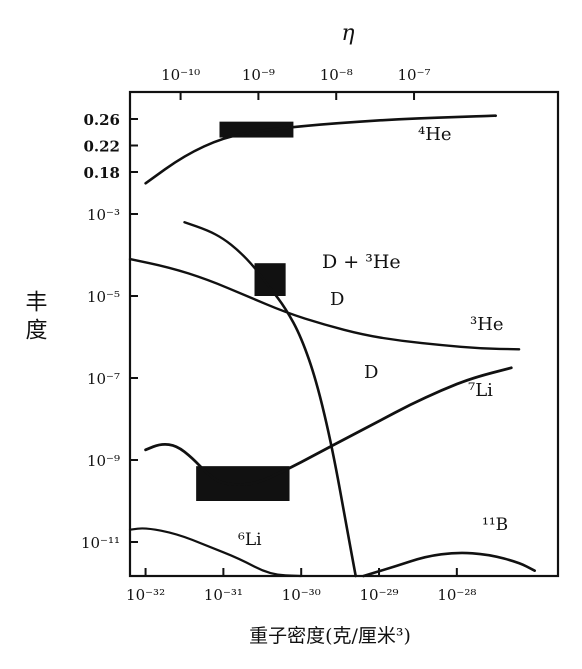 The width and height of the screenshot is (582, 669). What do you see at coordinates (347, 33) in the screenshot?
I see `top-axis-title: η` at bounding box center [347, 33].